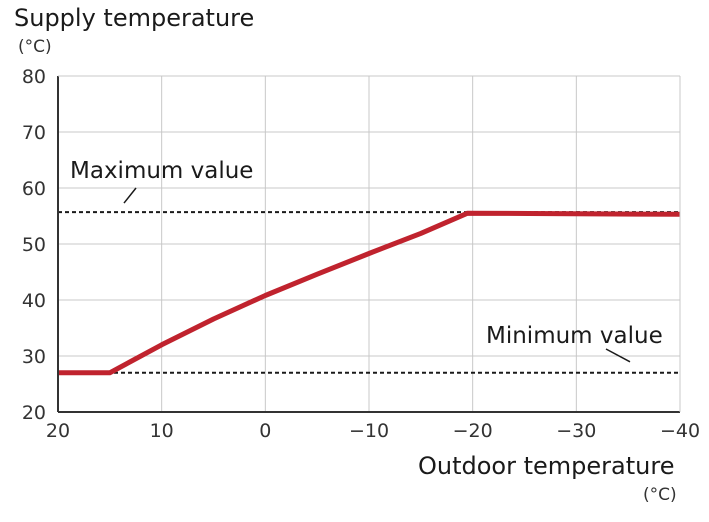 The width and height of the screenshot is (709, 522). Describe the element at coordinates (576, 431) in the screenshot. I see `x-tick-label: −30` at that location.